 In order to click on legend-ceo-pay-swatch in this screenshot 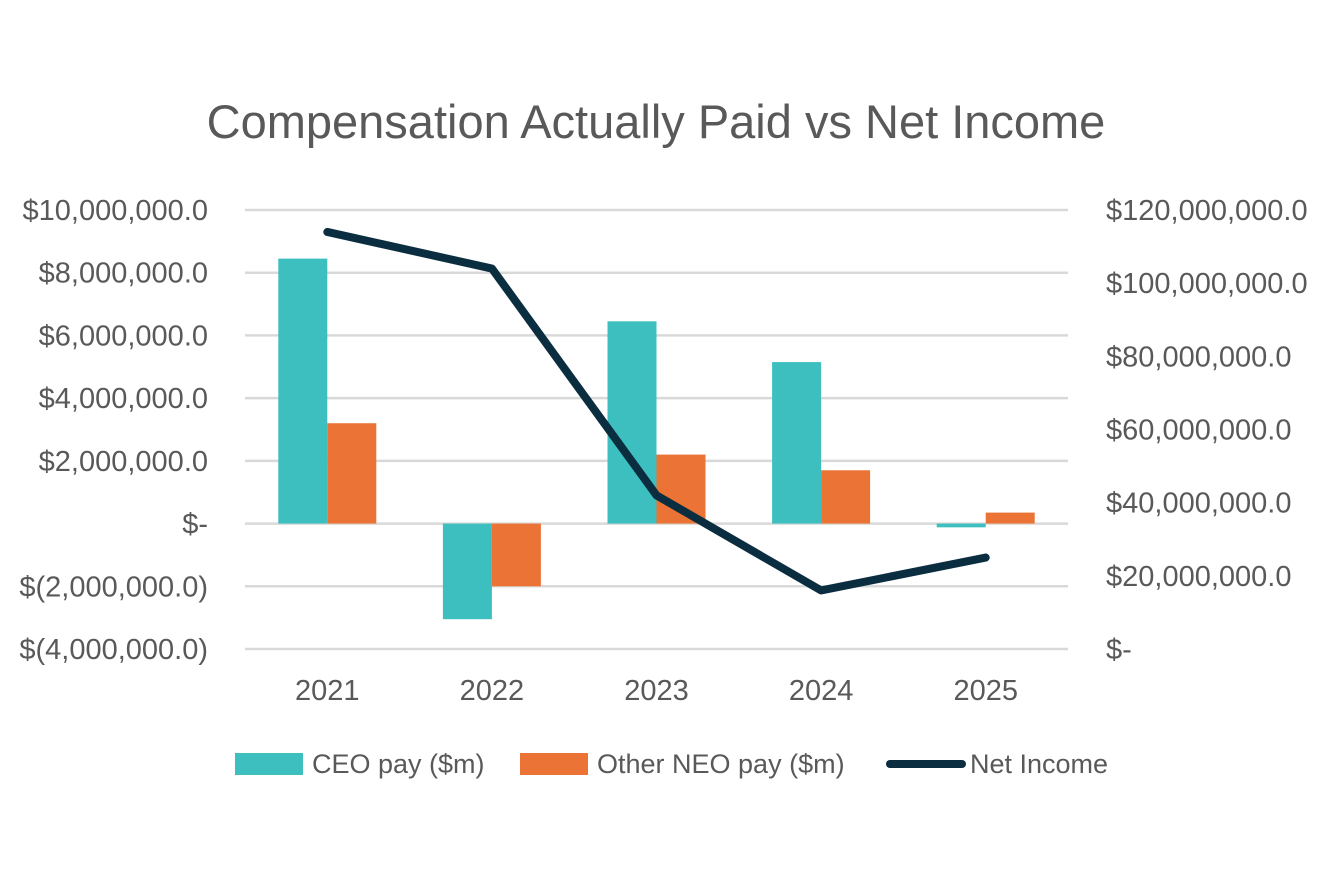, I will do `click(269, 764)`.